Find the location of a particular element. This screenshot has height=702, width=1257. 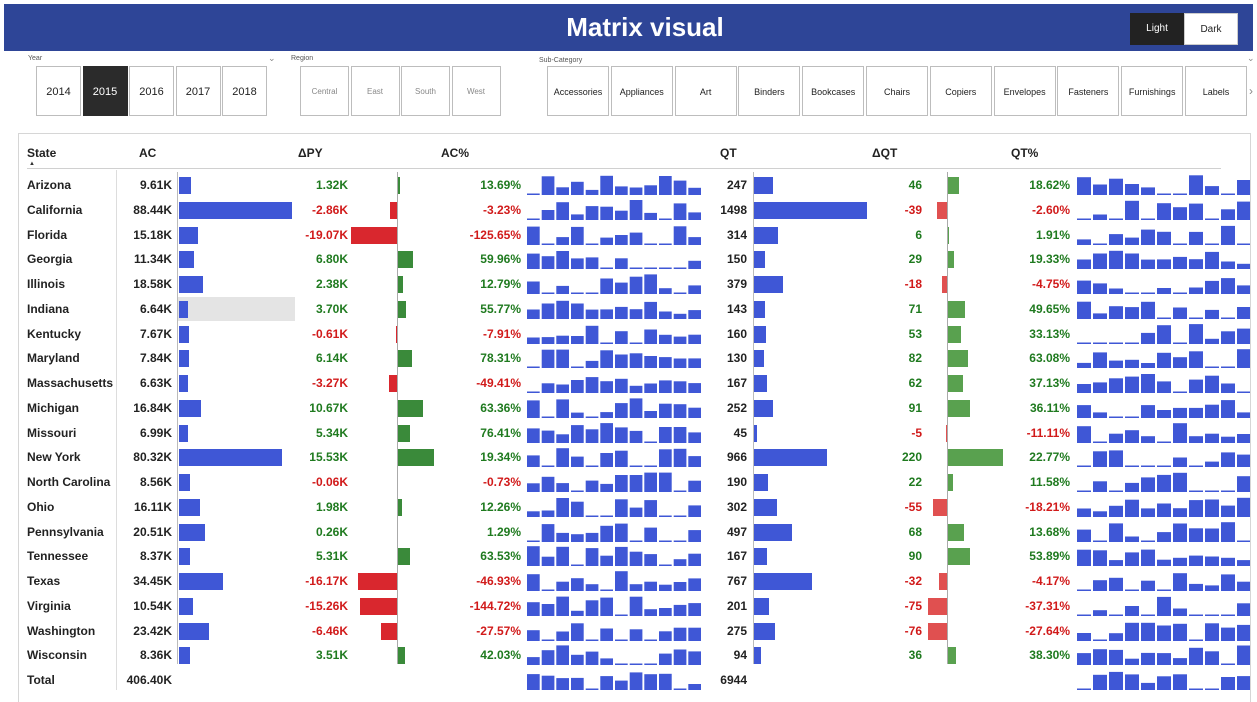

column-header-qt-percent: QT% is located at coordinates (1025, 153).